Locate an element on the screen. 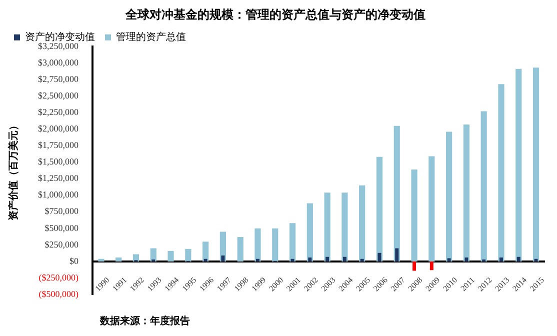 The image size is (557, 336). y-tick-label: $1,750,000 is located at coordinates (58, 145).